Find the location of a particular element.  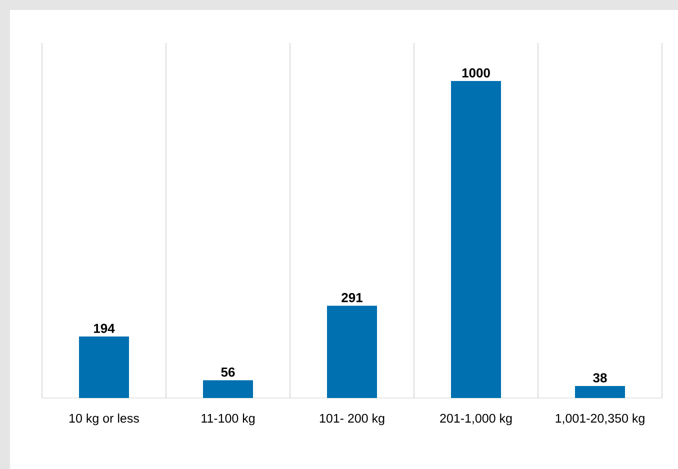

data-label: 291 is located at coordinates (352, 297).